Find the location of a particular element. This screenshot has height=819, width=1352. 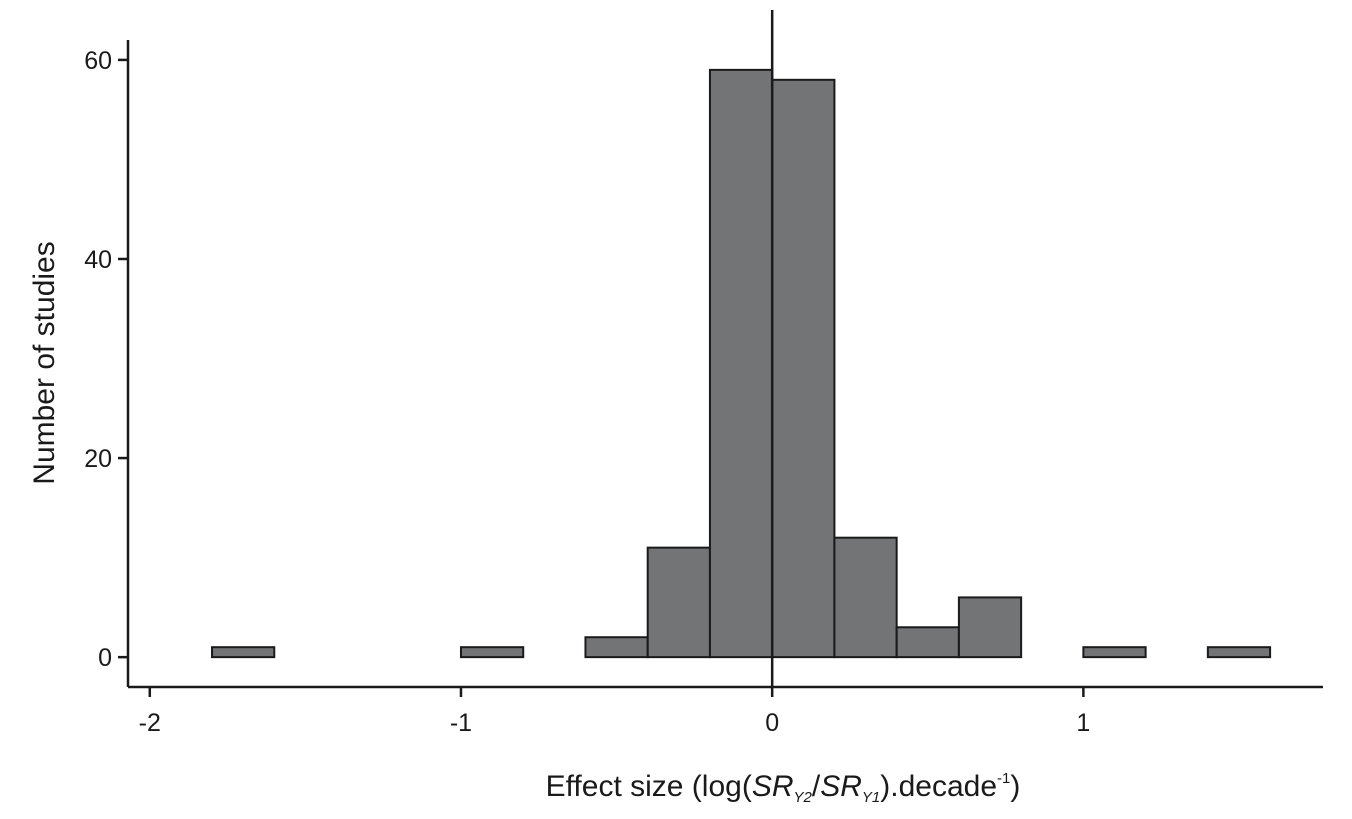

x-title-sub1: Y1 is located at coordinates (871, 797).